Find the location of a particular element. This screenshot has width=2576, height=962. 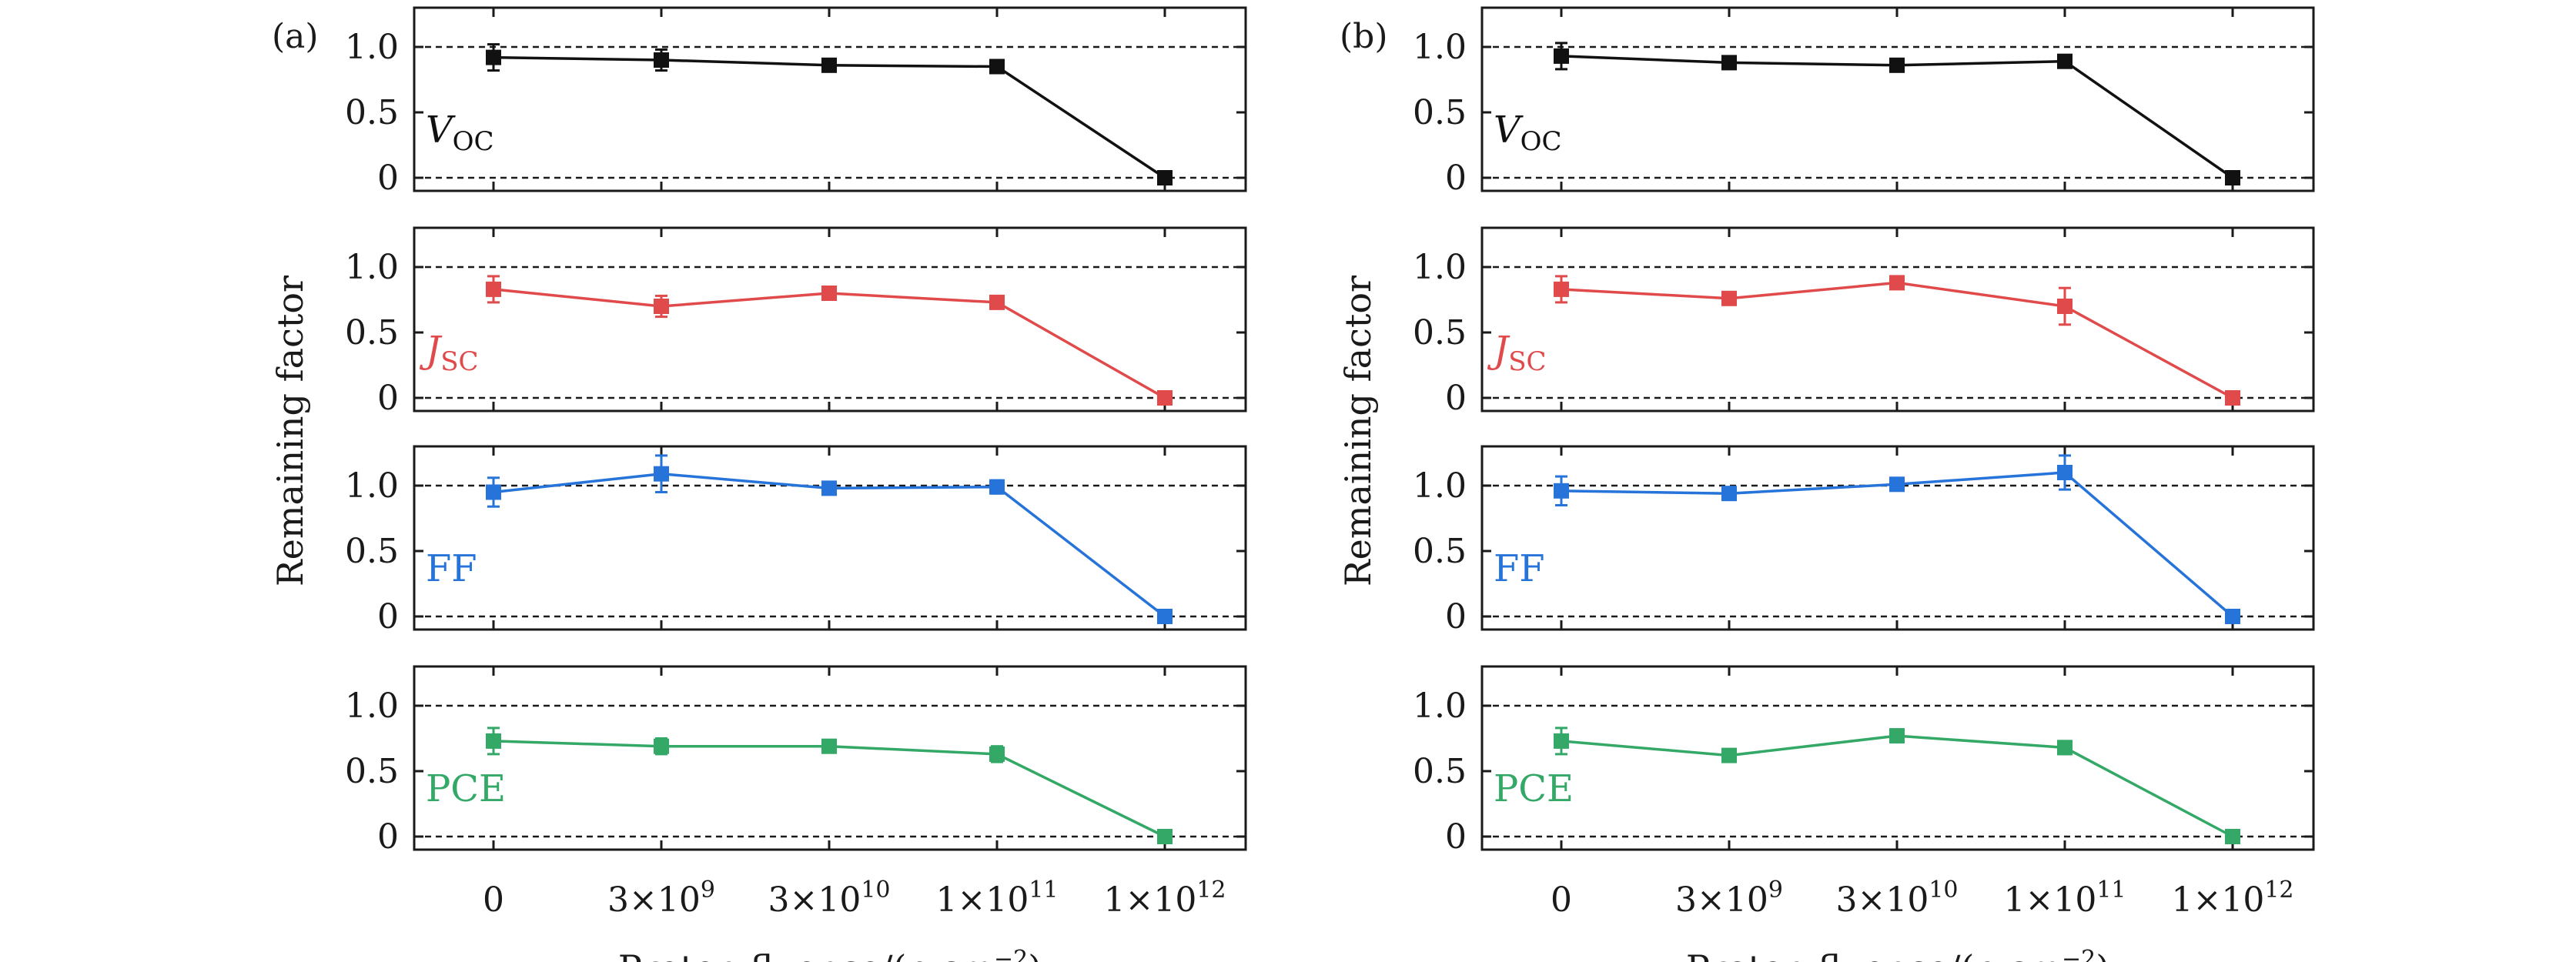

series-line-pce is located at coordinates (830, 789).